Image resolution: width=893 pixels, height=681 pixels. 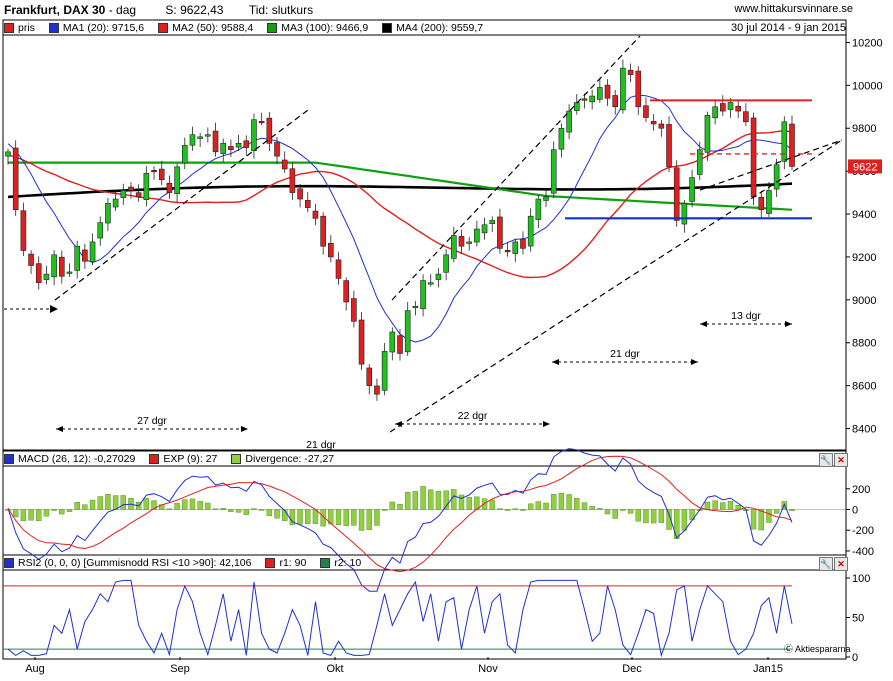 I want to click on y-tick-label: 200, so click(x=861, y=490).